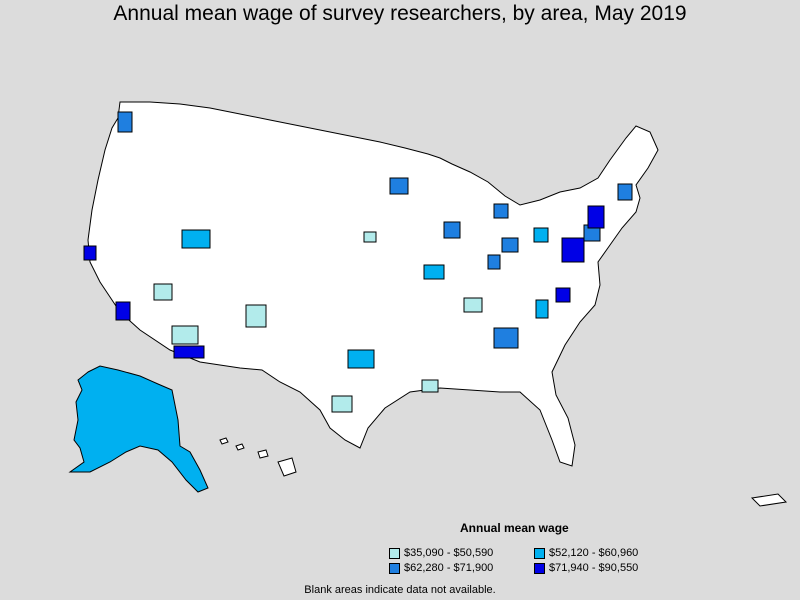  I want to click on footnote: Blank areas indicate data not available., so click(400, 590).